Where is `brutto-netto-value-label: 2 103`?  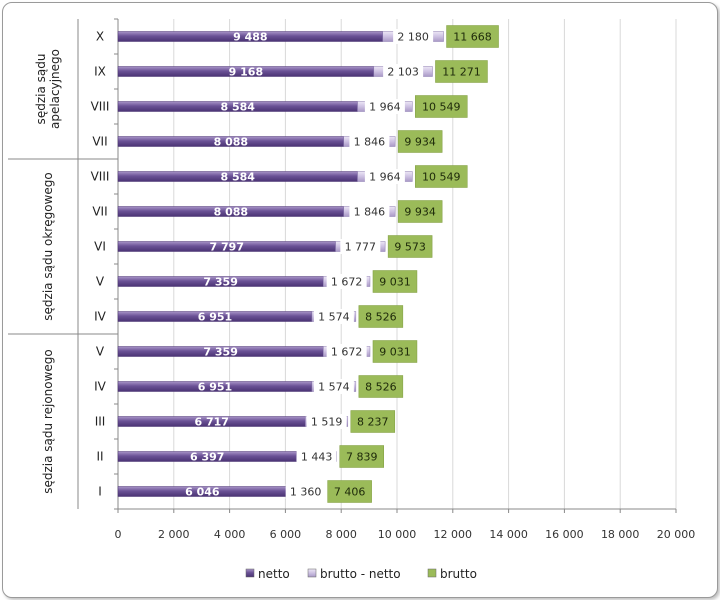 brutto-netto-value-label: 2 103 is located at coordinates (403, 72).